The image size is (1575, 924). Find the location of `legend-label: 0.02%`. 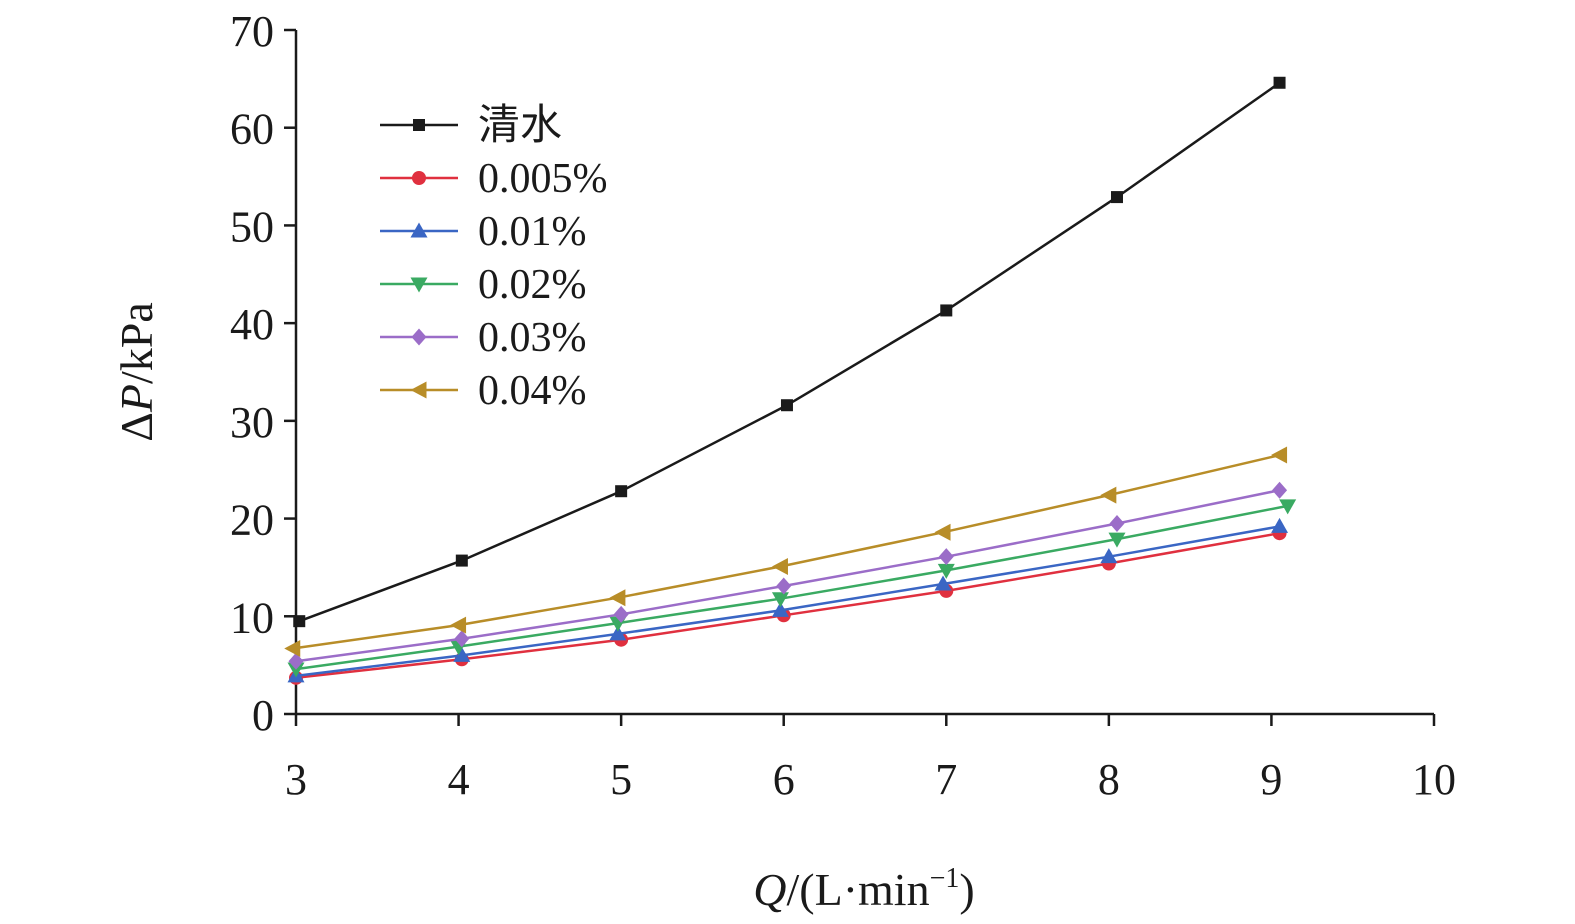

legend-label: 0.02% is located at coordinates (532, 285).